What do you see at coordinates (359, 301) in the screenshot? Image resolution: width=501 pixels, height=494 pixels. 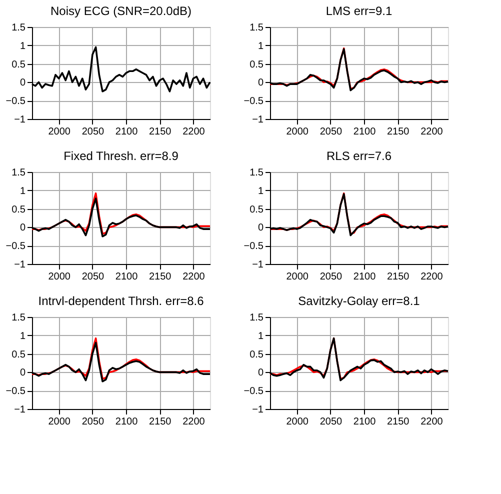 I see `chart-title: Savitzky-Golay err=8.1` at bounding box center [359, 301].